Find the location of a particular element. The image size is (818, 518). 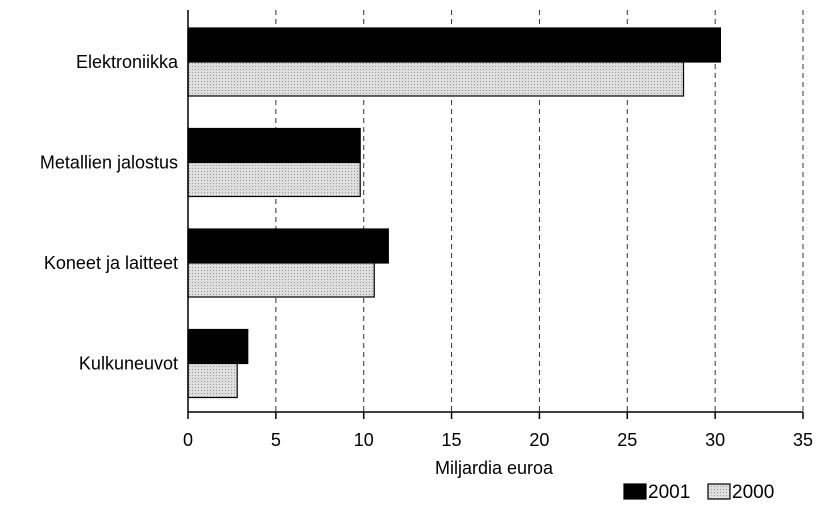

legend-label-2000: 2000 is located at coordinates (753, 492).